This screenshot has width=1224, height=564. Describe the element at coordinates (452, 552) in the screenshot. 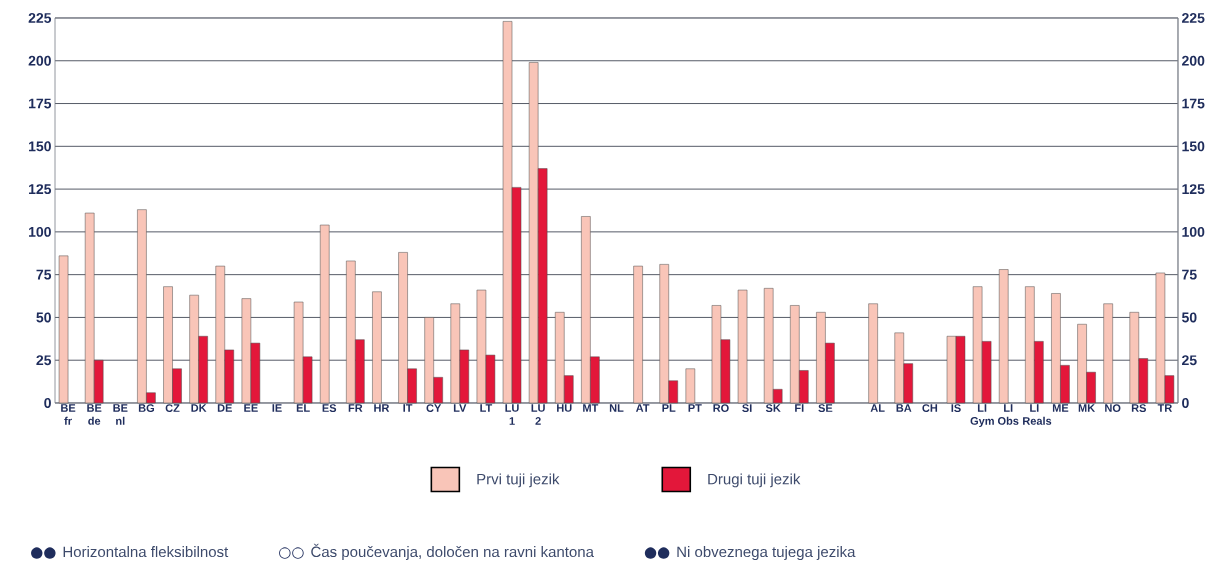

I see `text: Čas poučevanja, določen na ravni kantona` at that location.